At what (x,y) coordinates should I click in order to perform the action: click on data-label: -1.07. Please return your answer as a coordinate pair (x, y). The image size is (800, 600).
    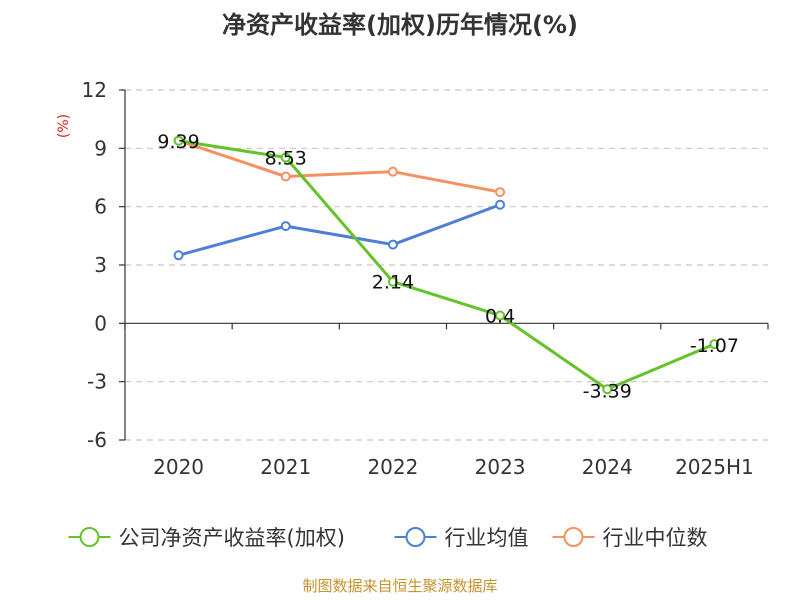
    Looking at the image, I should click on (714, 346).